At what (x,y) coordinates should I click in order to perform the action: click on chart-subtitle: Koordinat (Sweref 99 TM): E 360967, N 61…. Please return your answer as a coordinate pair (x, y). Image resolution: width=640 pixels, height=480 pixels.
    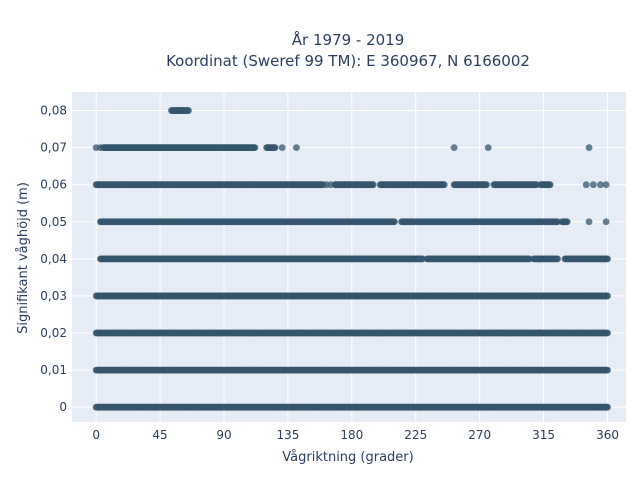
    Looking at the image, I should click on (348, 61).